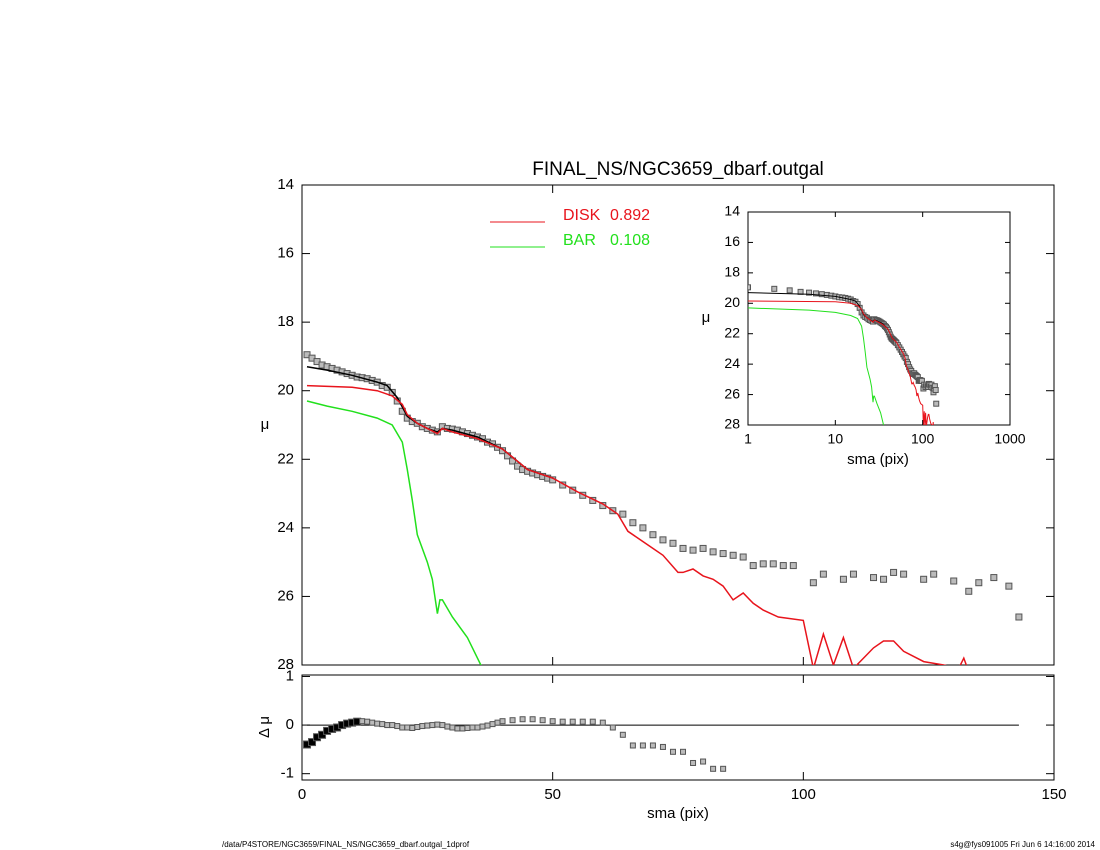 This screenshot has height=850, width=1100. What do you see at coordinates (732, 211) in the screenshot?
I see `y-tick-label: 14` at bounding box center [732, 211].